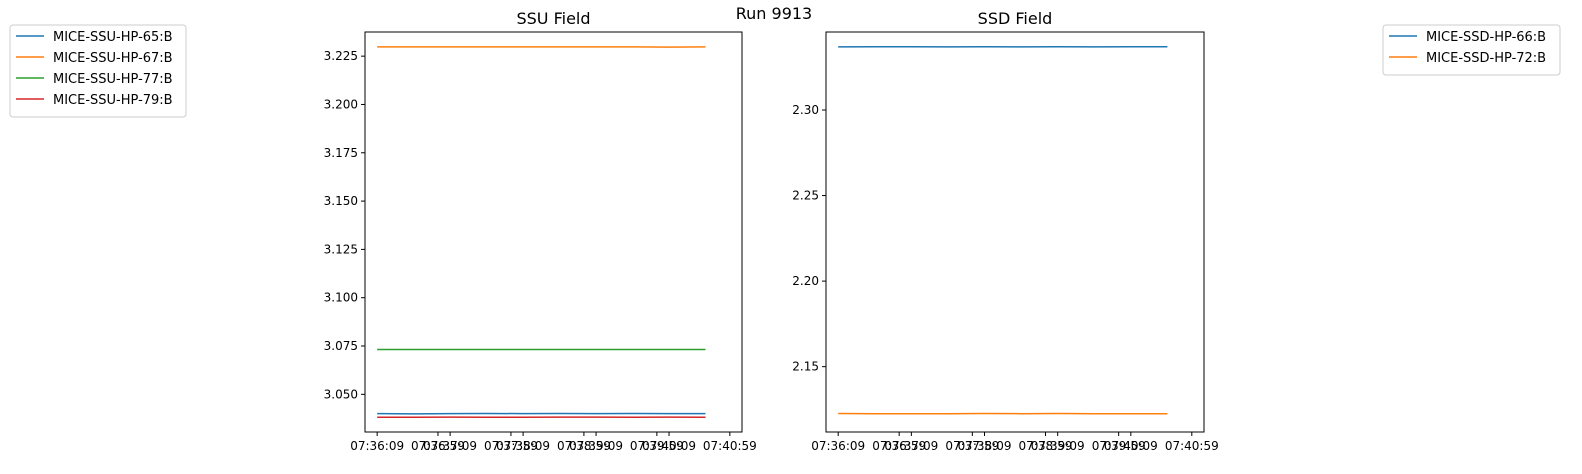 Image resolution: width=1582 pixels, height=474 pixels. I want to click on y-tick-label: 3.050, so click(341, 394).